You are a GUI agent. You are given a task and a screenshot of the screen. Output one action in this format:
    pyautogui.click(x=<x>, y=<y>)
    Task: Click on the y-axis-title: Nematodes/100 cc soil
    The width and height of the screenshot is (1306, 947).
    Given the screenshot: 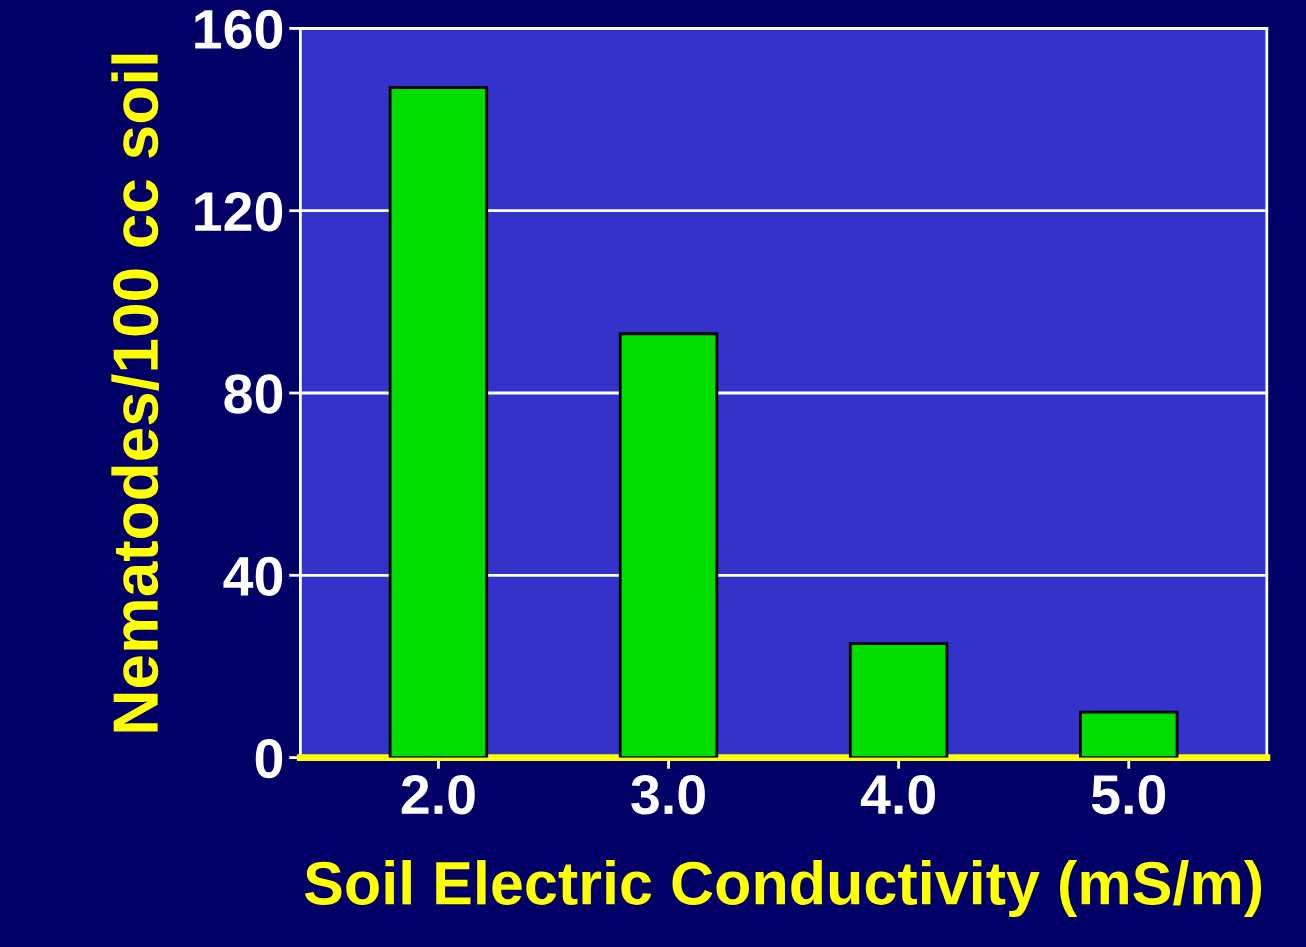 What is the action you would take?
    pyautogui.click(x=135, y=393)
    